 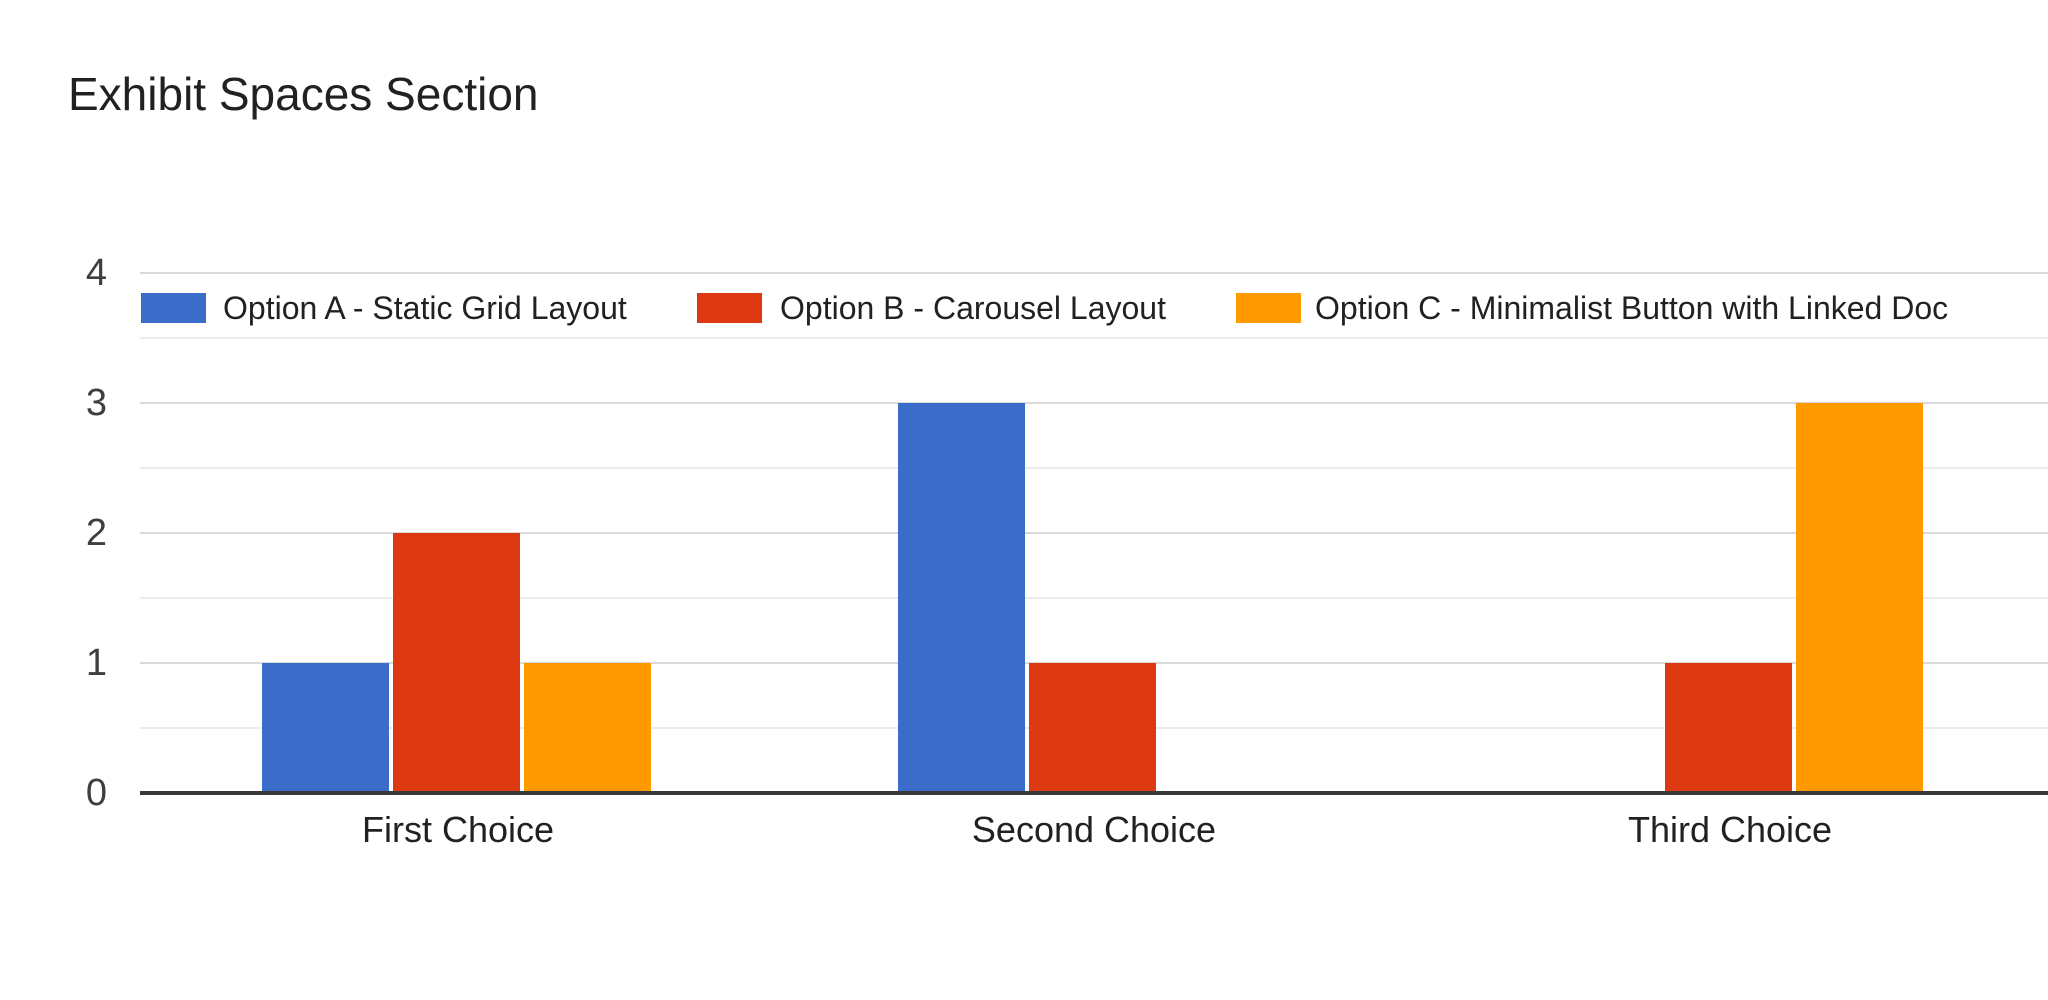 I want to click on chart-title: Exhibit Spaces Section, so click(x=303, y=94).